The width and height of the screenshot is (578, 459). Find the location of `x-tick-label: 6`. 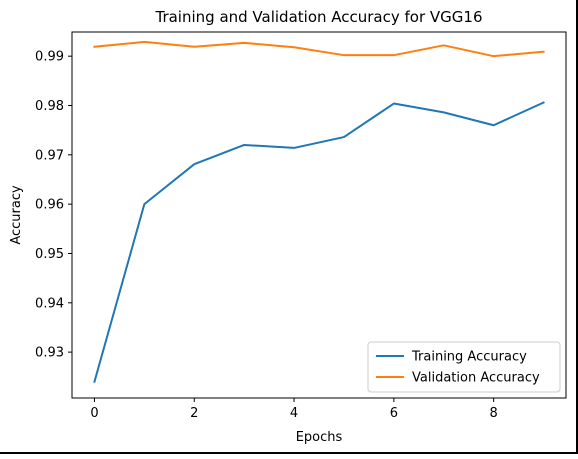

x-tick-label: 6 is located at coordinates (394, 413).